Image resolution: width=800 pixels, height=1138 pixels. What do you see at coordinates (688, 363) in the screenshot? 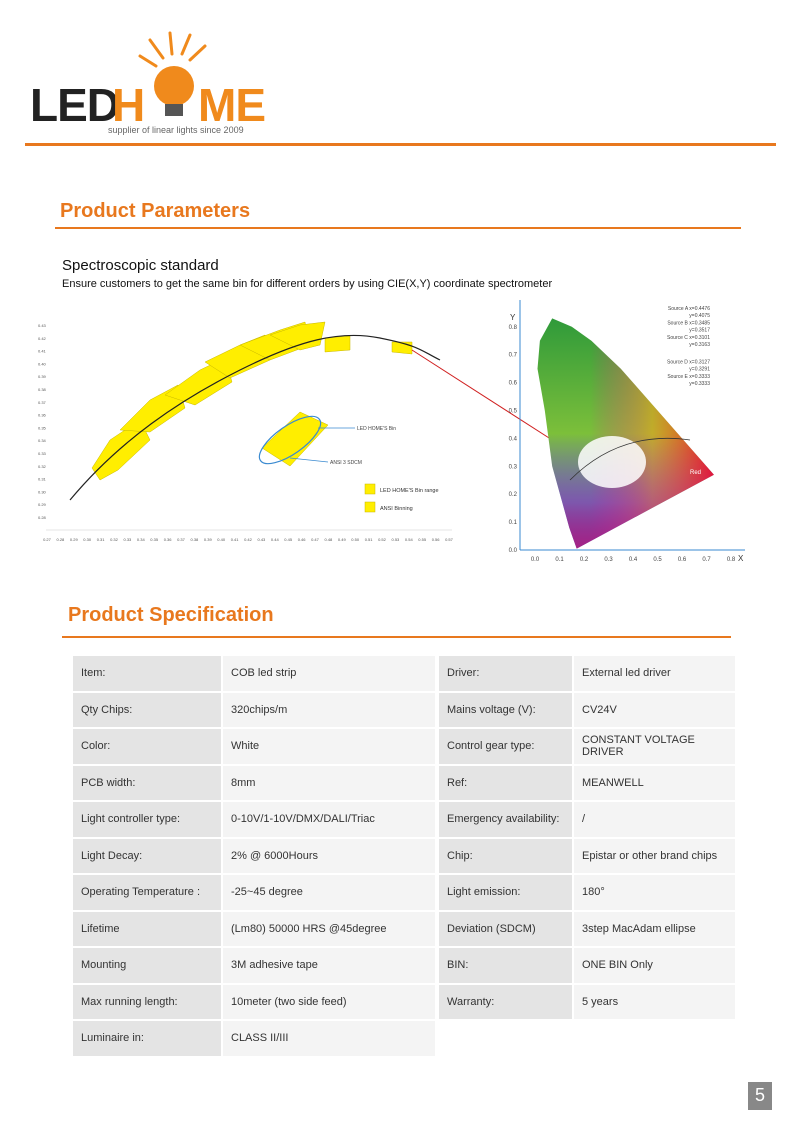
I see `source-label: Source D x=0.3127` at bounding box center [688, 363].